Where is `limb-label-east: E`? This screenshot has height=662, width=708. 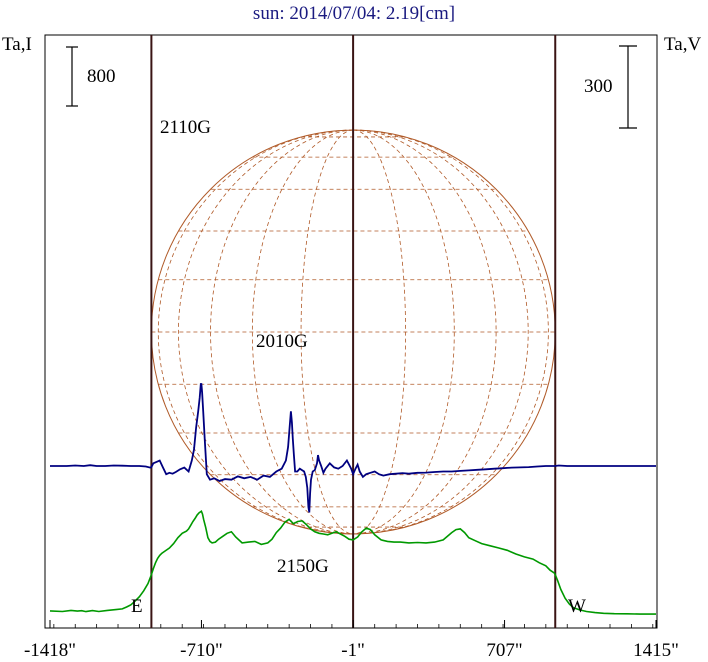
limb-label-east: E is located at coordinates (137, 606).